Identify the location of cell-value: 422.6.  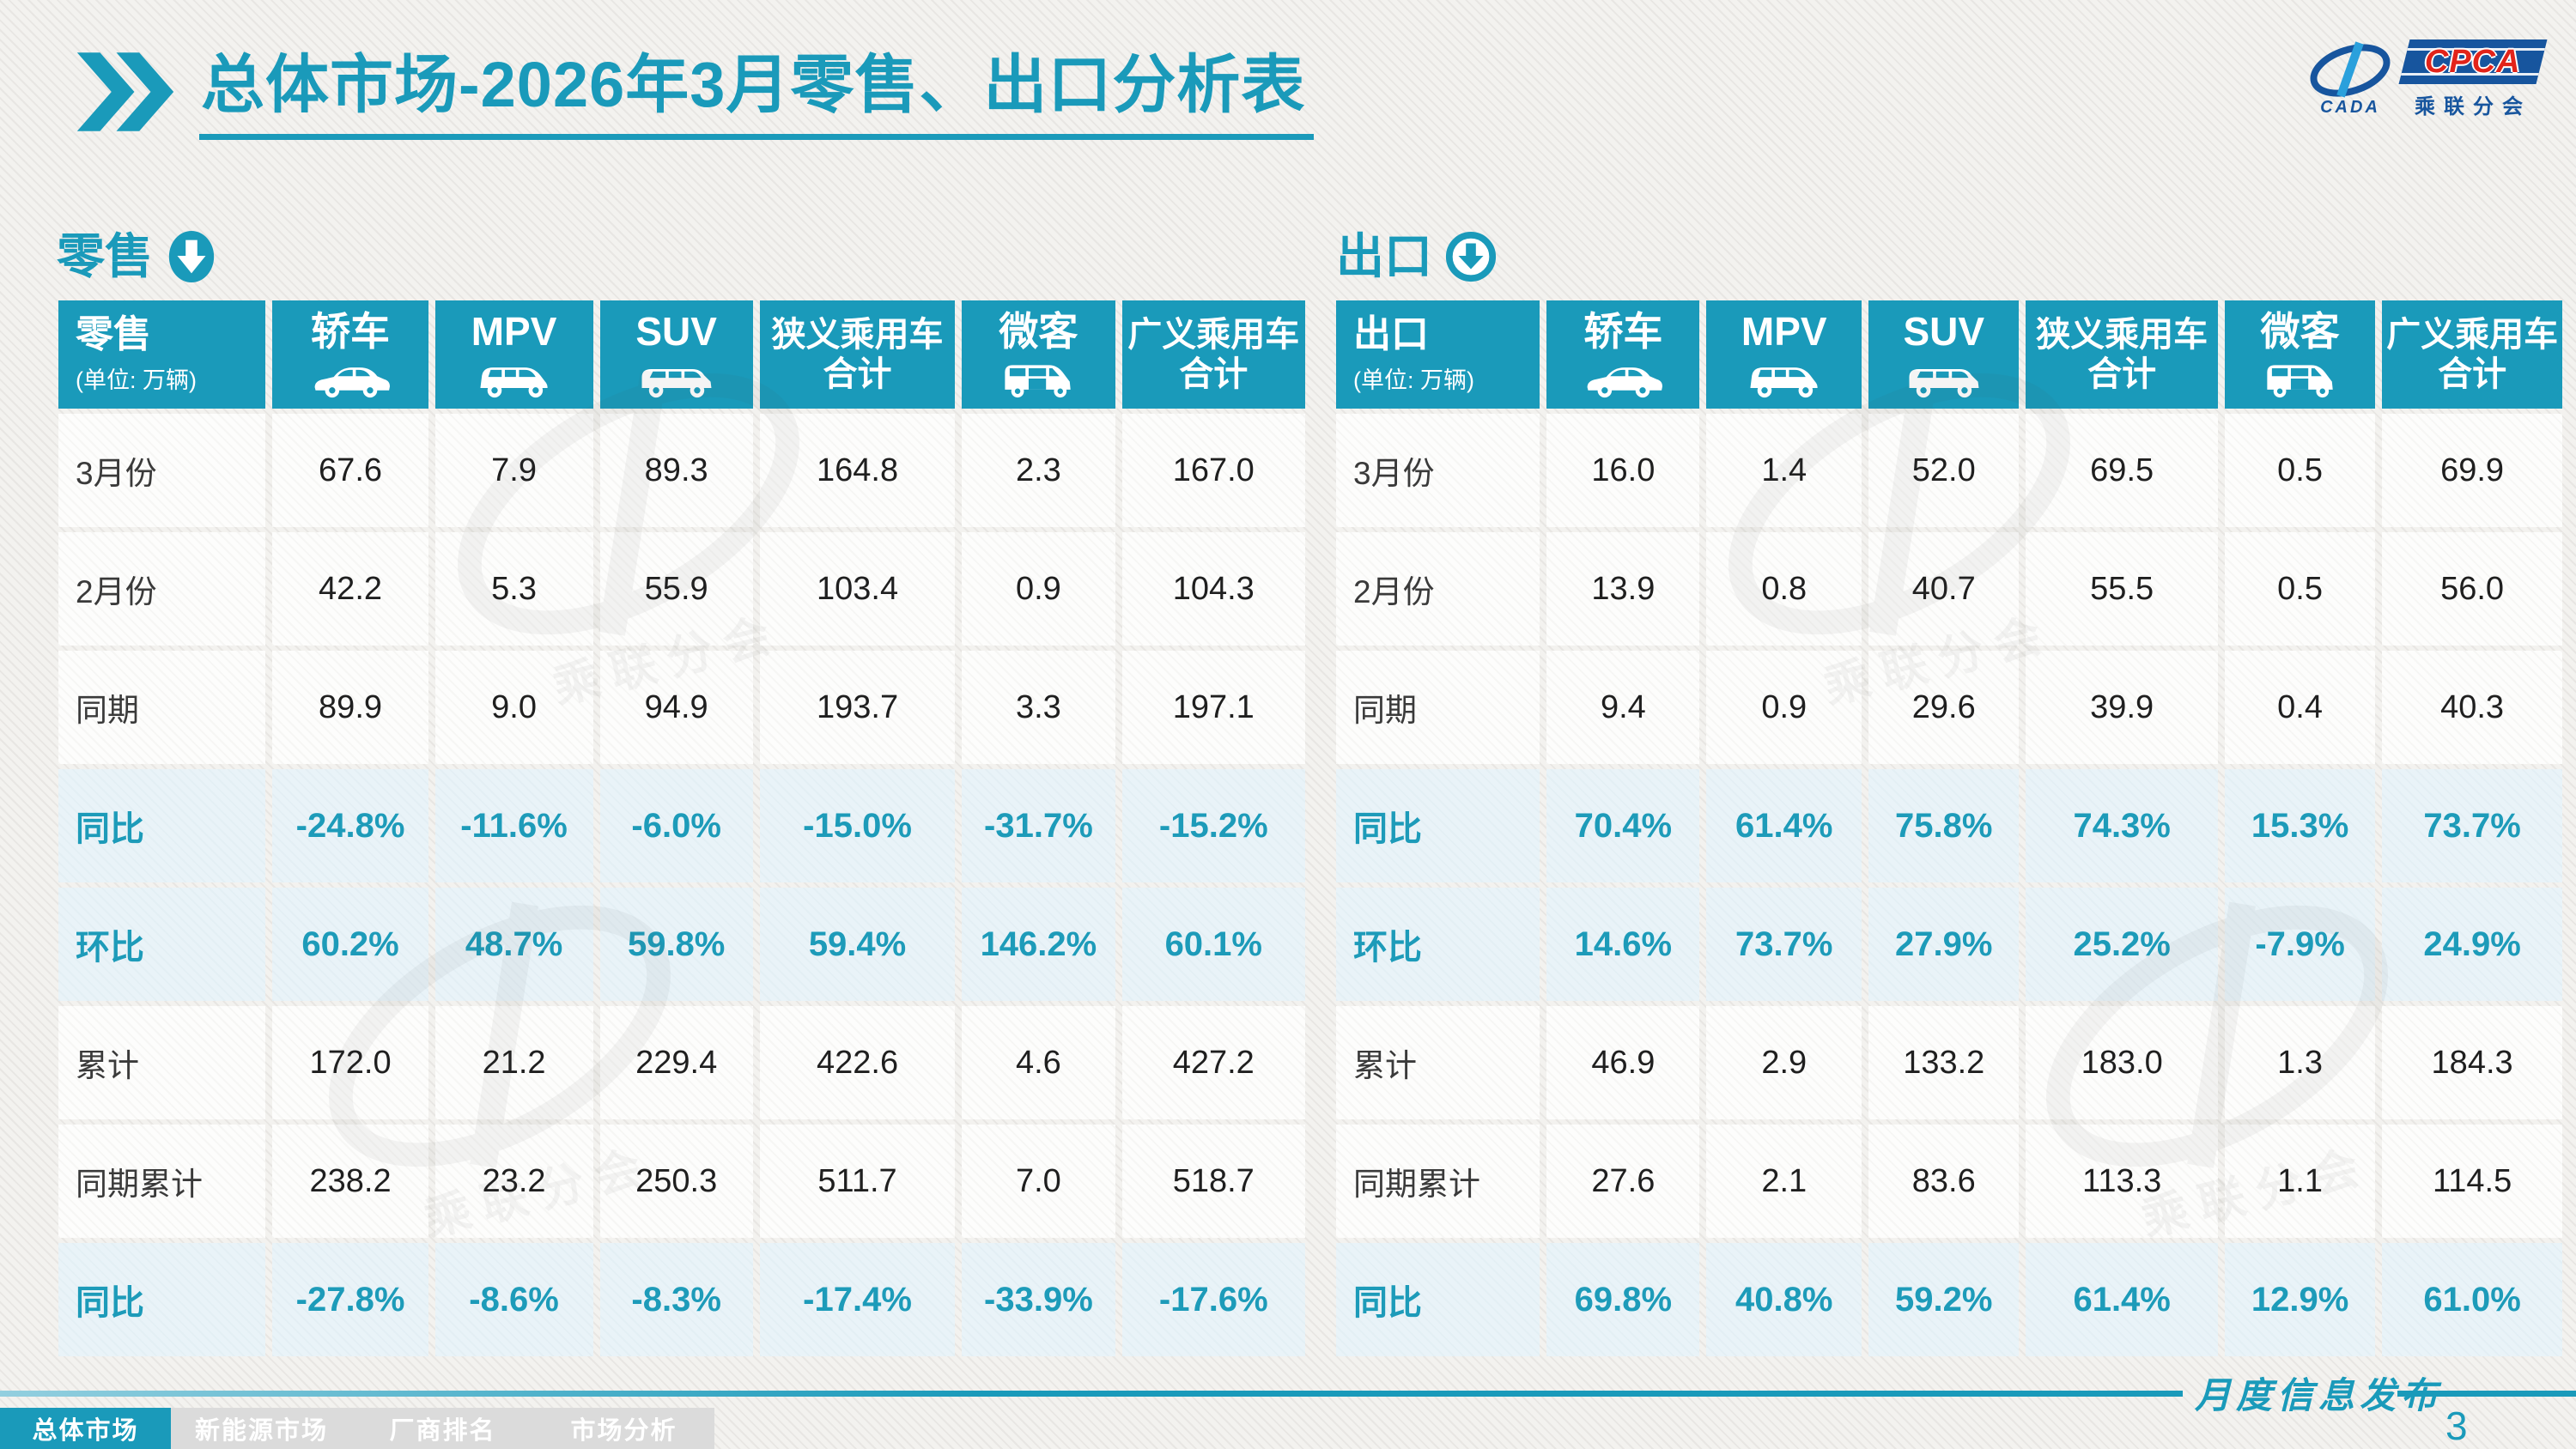
(857, 1062).